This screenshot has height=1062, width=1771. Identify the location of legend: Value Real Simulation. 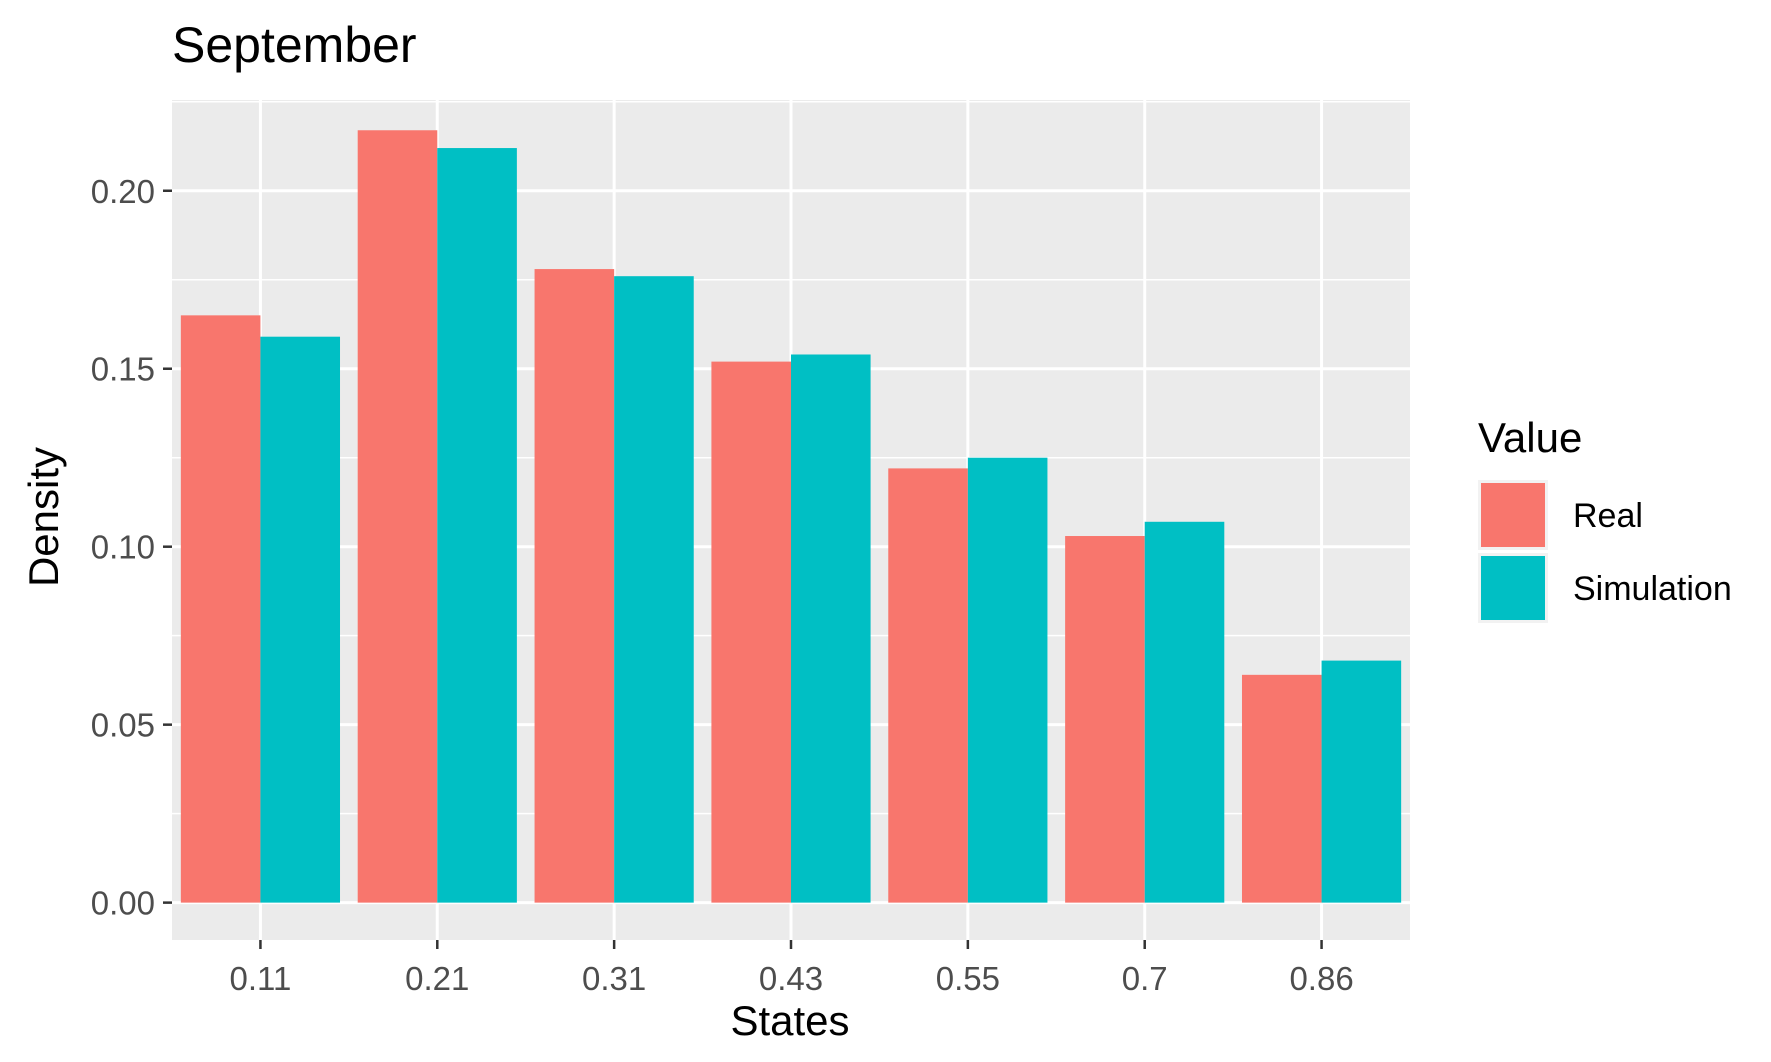
(1605, 518).